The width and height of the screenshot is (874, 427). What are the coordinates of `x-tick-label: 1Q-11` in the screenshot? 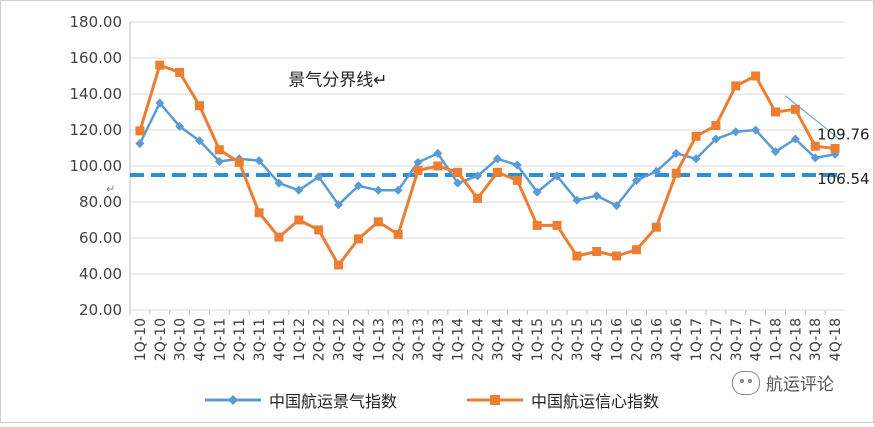 It's located at (220, 339).